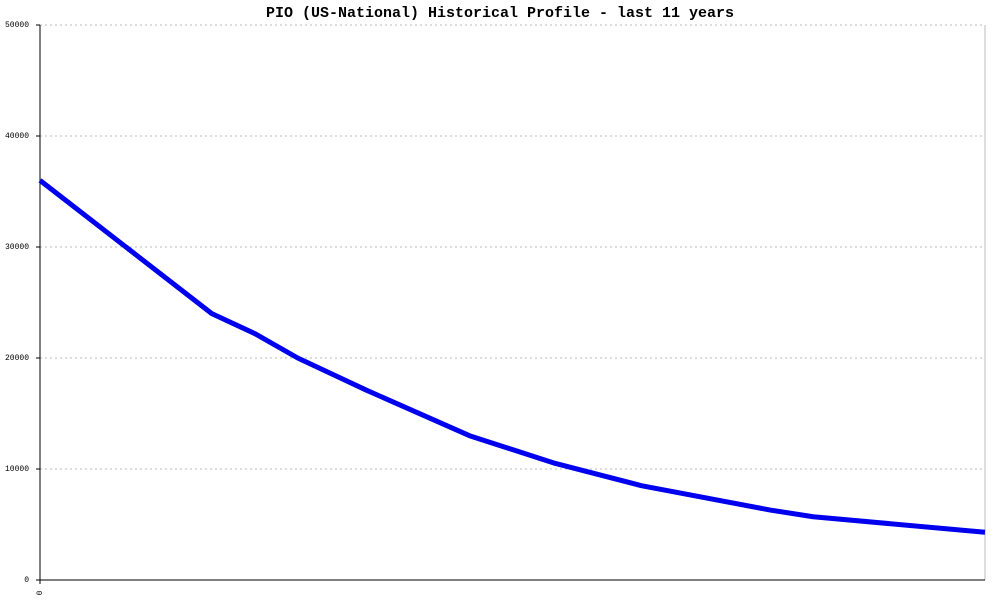 The width and height of the screenshot is (1000, 600). What do you see at coordinates (17, 136) in the screenshot?
I see `y-tick-label: 40000` at bounding box center [17, 136].